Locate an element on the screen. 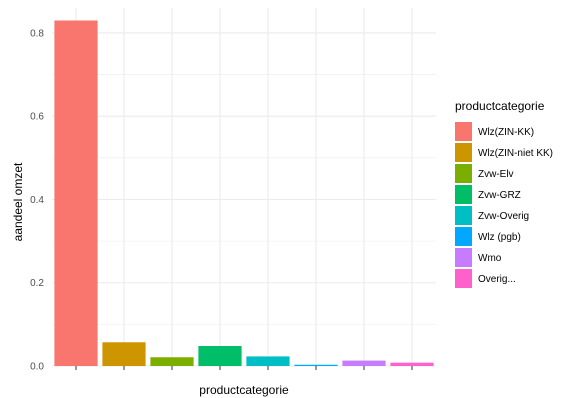 The width and height of the screenshot is (569, 398). legend-label: Wlz (pgb) is located at coordinates (499, 237).